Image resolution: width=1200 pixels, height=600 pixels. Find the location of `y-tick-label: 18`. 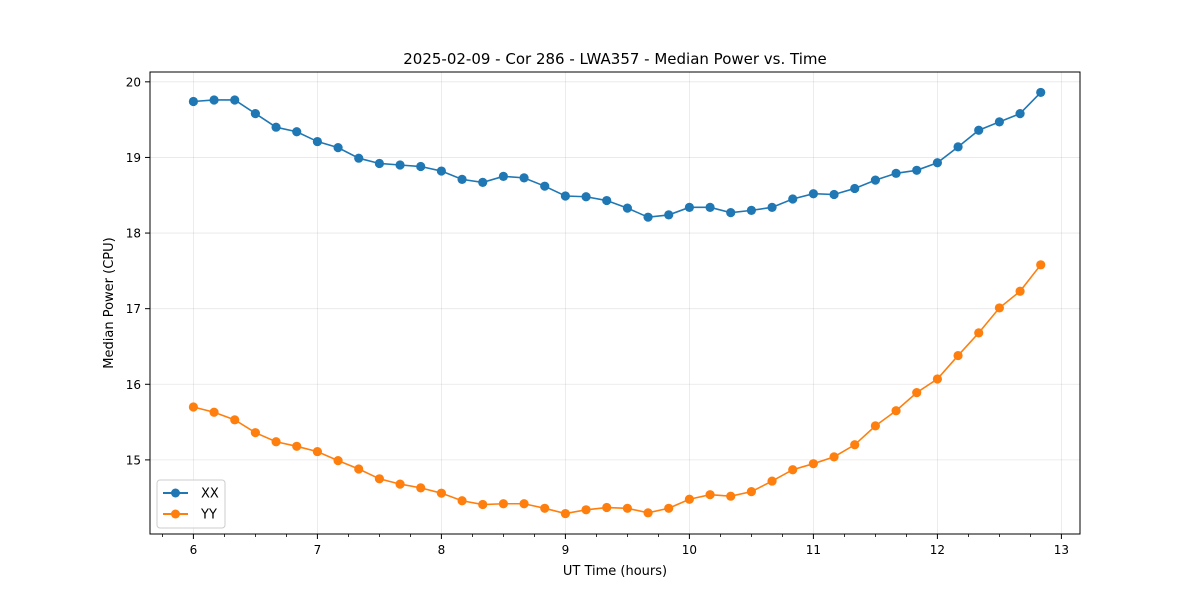

y-tick-label: 18 is located at coordinates (133, 234).